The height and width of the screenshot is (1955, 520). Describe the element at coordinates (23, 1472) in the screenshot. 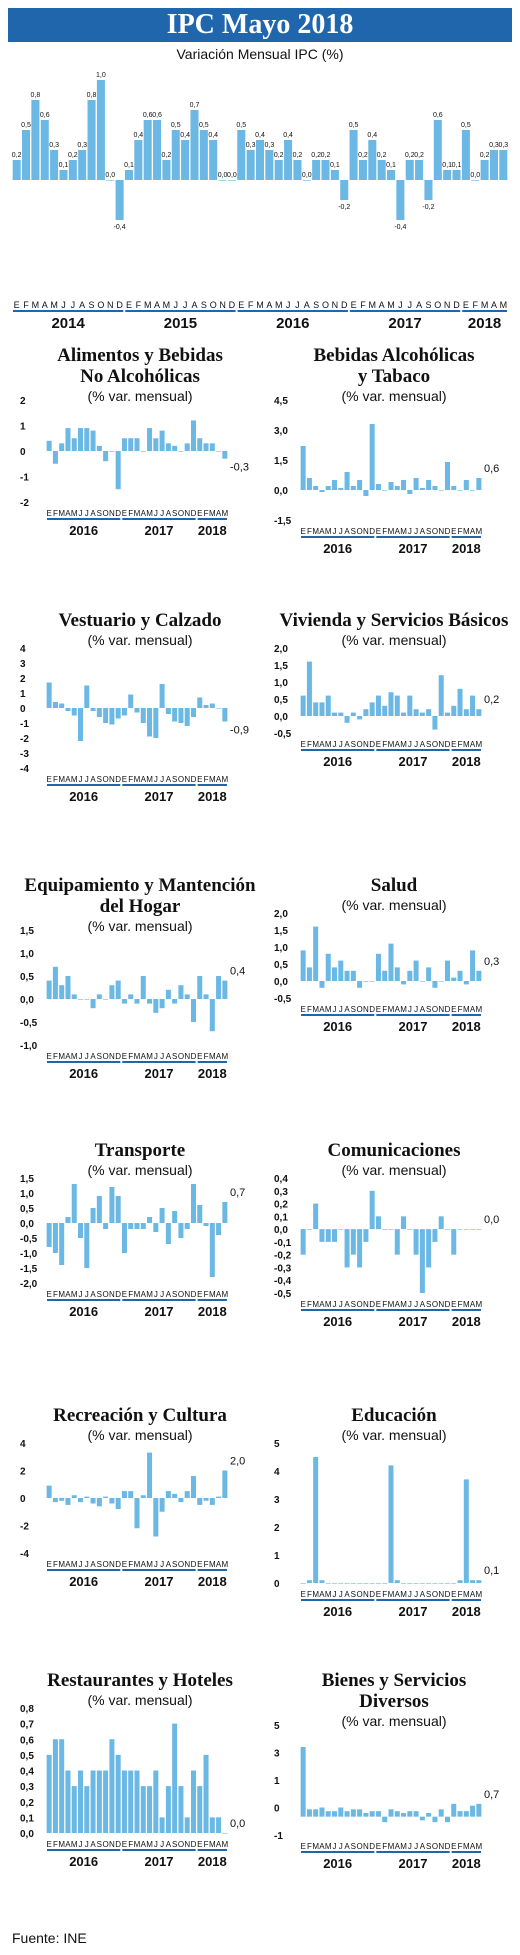

I see `y-tick-label: 2` at that location.